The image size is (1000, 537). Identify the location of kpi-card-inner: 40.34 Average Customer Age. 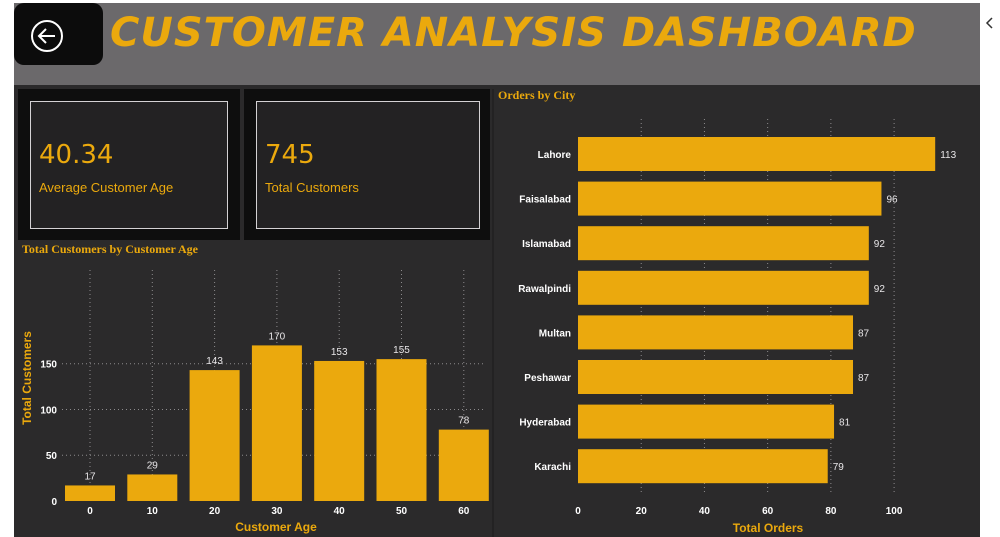
(129, 165).